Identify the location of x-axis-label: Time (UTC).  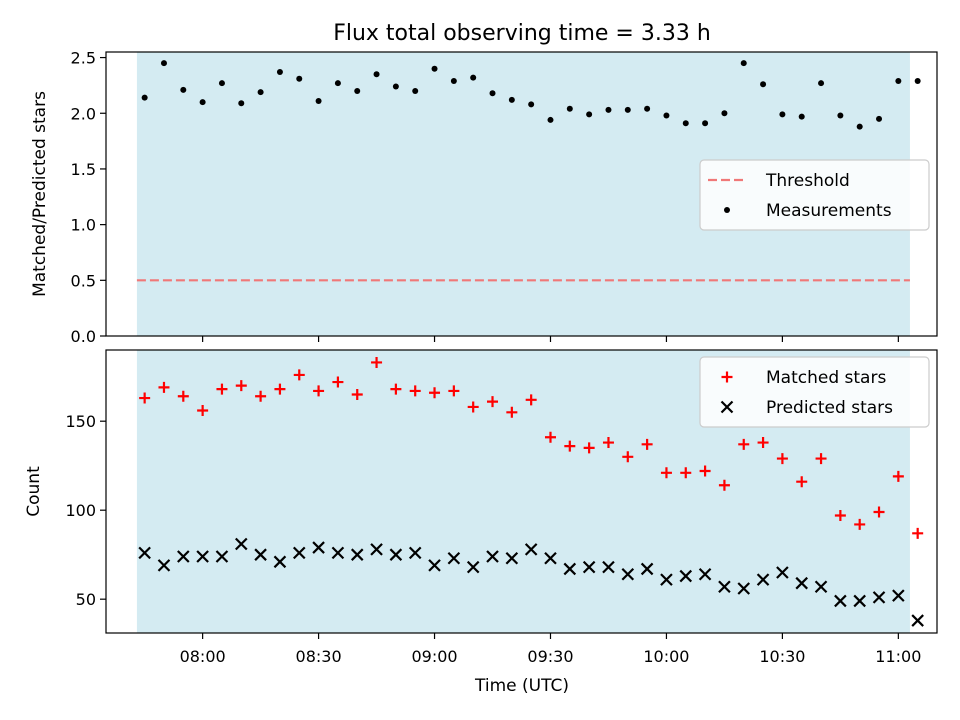
(521, 686).